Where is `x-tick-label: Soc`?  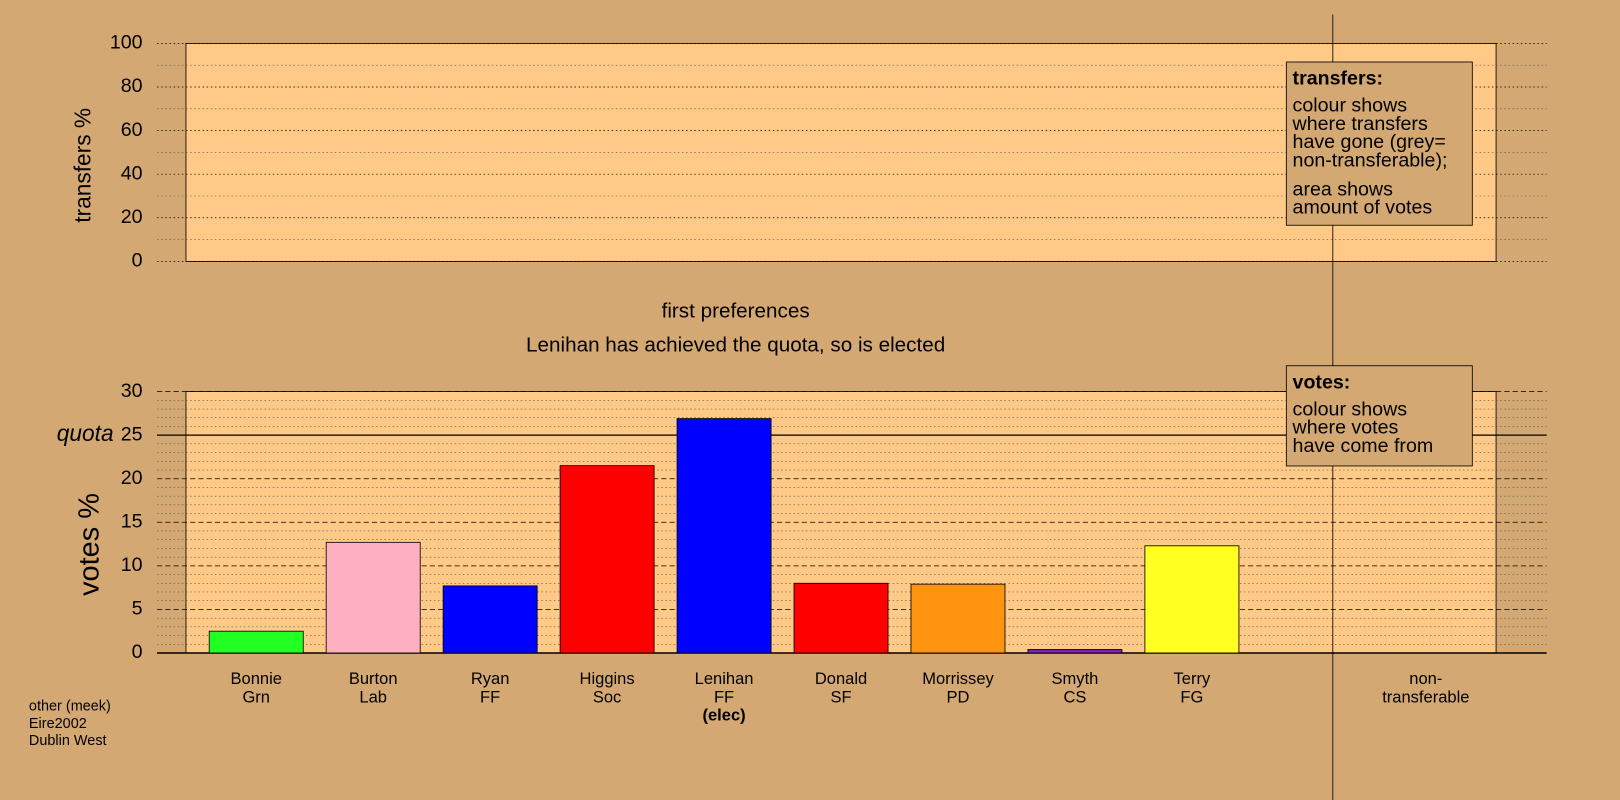 x-tick-label: Soc is located at coordinates (607, 696).